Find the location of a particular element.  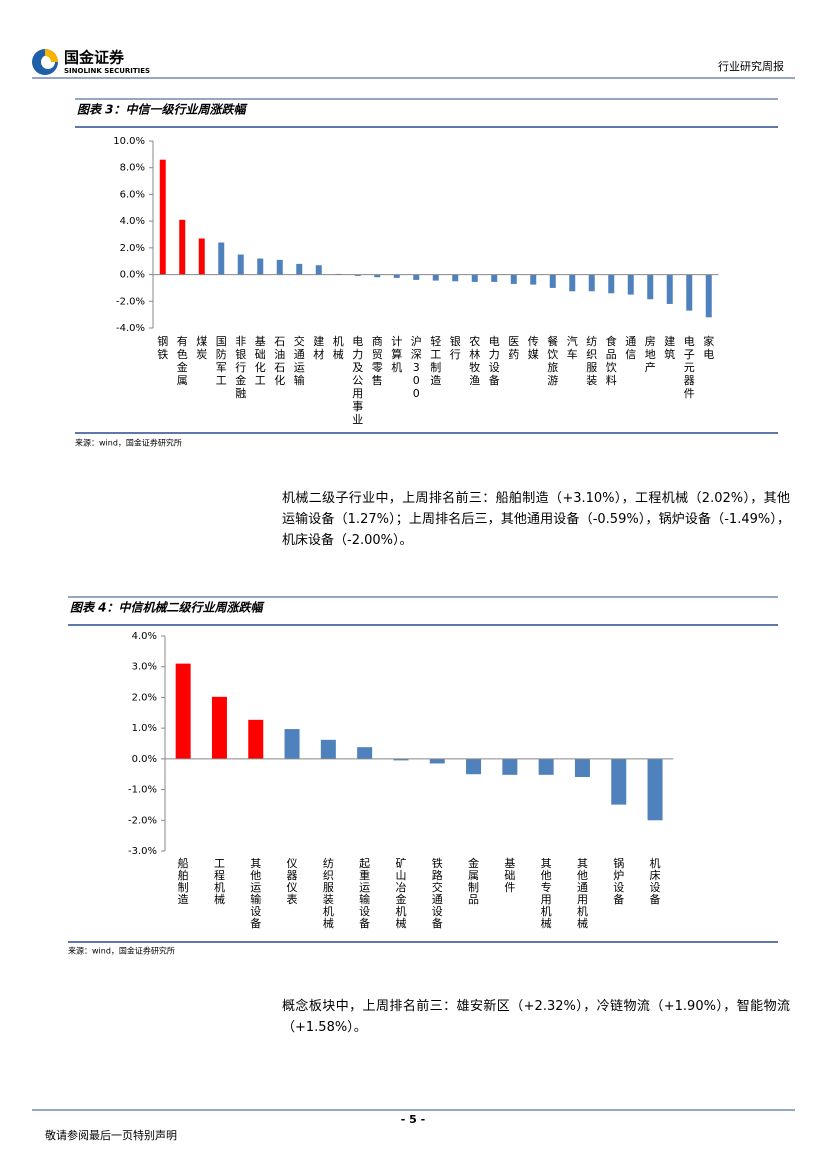

x-tick-label: 船舶制造 is located at coordinates (183, 881).